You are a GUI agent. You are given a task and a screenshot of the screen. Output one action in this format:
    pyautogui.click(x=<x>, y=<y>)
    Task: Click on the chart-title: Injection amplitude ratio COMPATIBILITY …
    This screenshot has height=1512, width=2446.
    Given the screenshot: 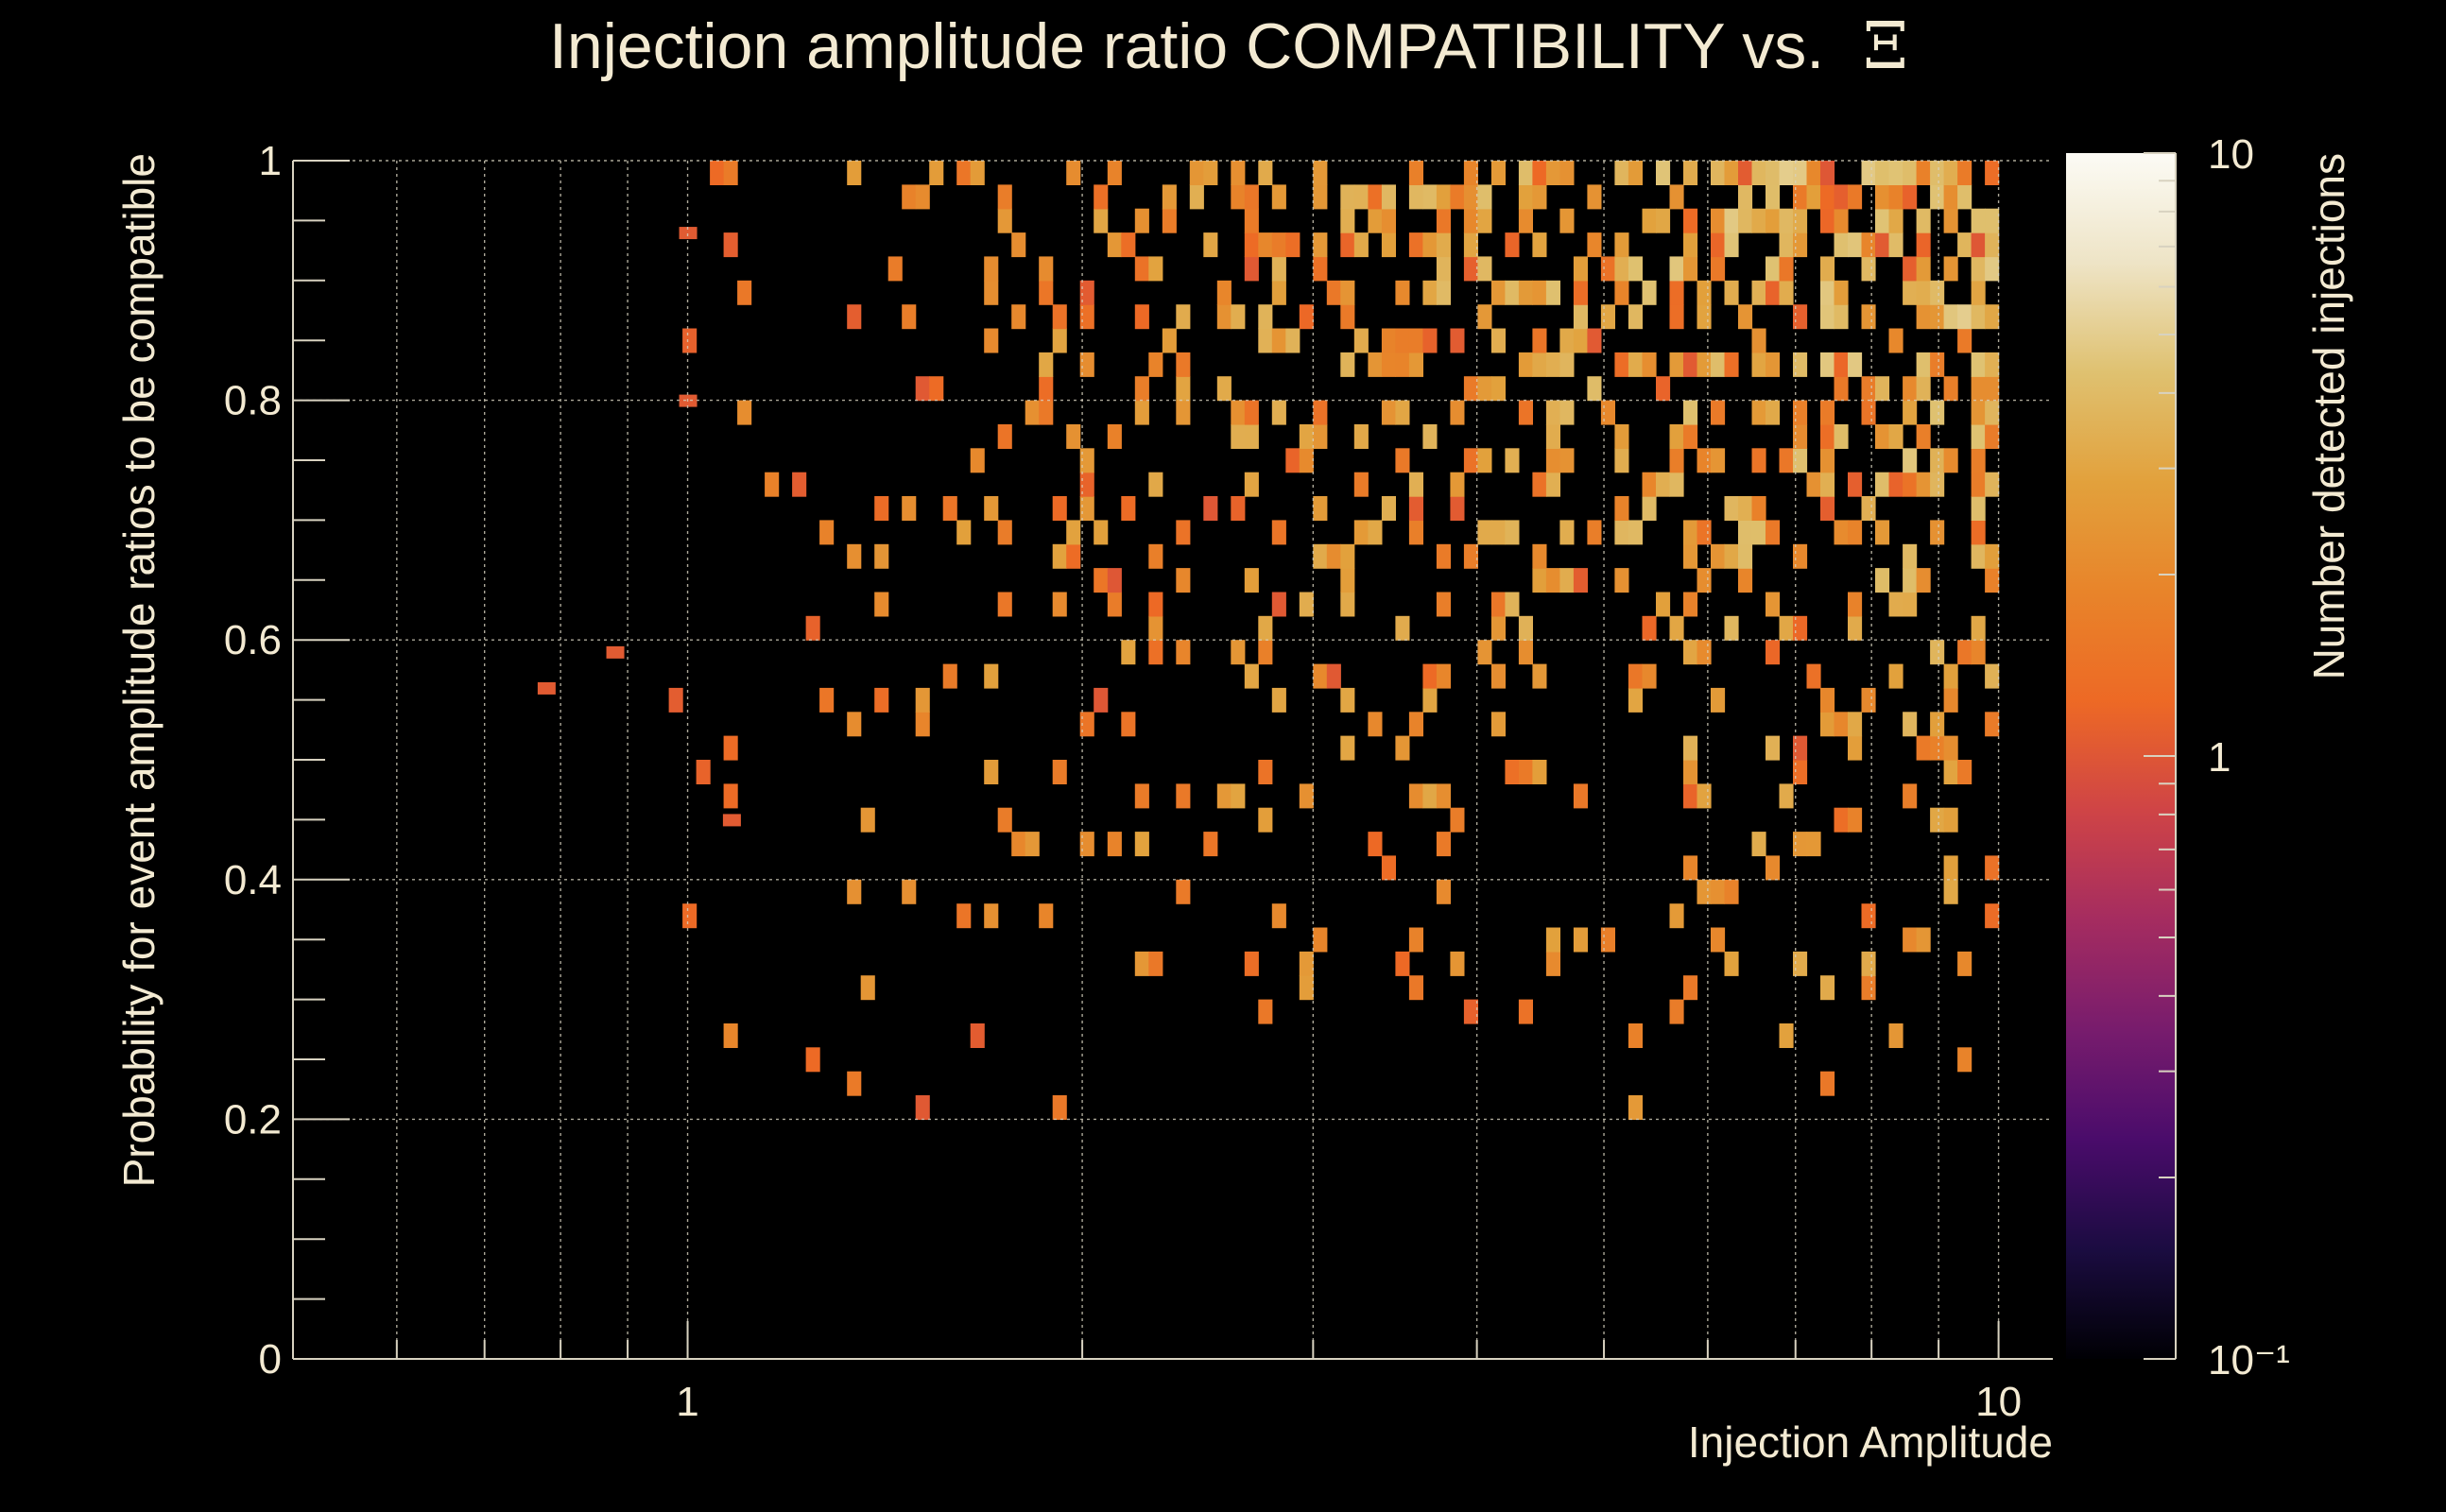 What is the action you would take?
    pyautogui.click(x=1228, y=46)
    